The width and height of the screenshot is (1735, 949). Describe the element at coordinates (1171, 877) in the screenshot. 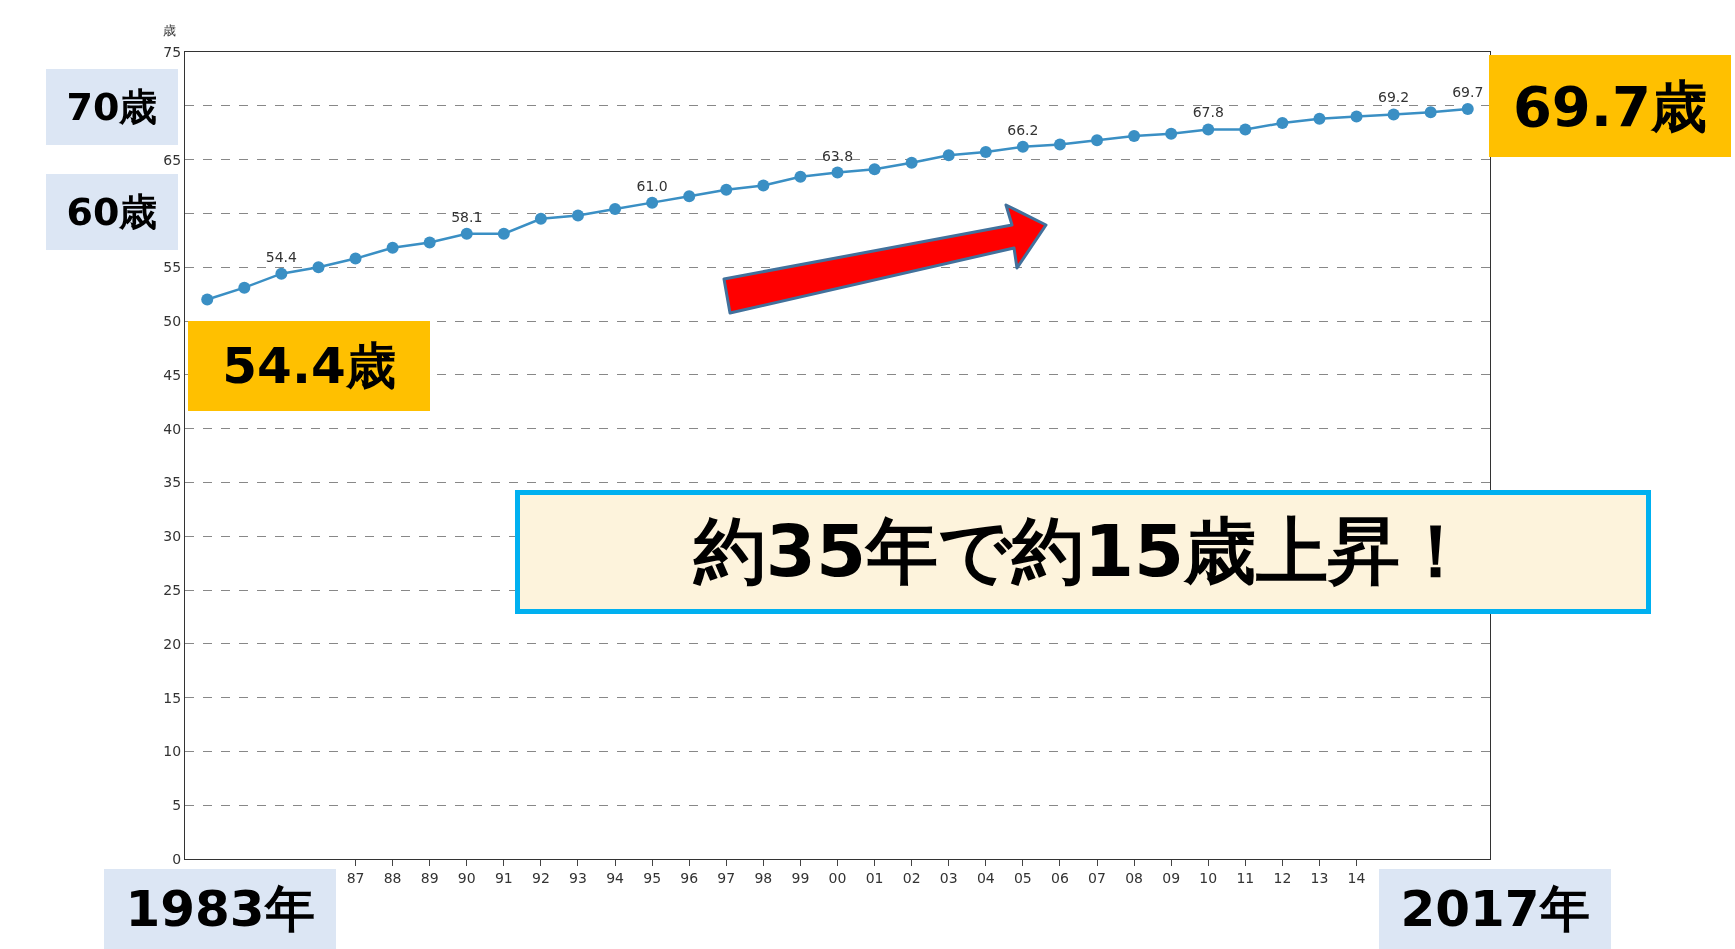

I see `x-tick-label: 09` at that location.